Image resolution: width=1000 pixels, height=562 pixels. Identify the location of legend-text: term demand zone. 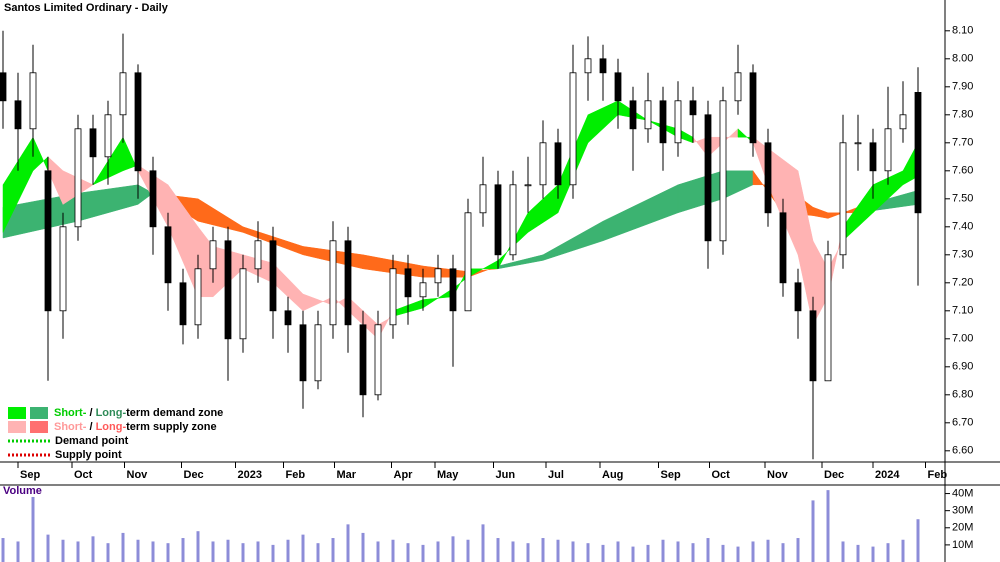
(174, 413).